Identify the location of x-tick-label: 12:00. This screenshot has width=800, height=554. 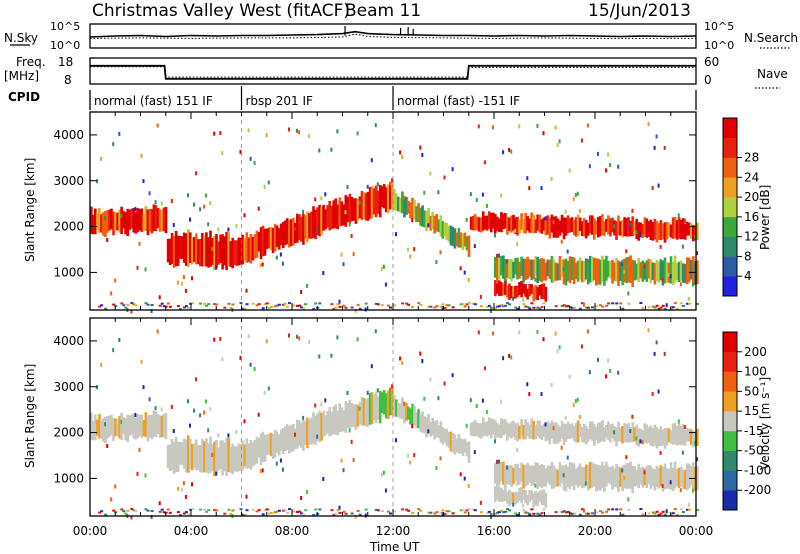
(393, 531).